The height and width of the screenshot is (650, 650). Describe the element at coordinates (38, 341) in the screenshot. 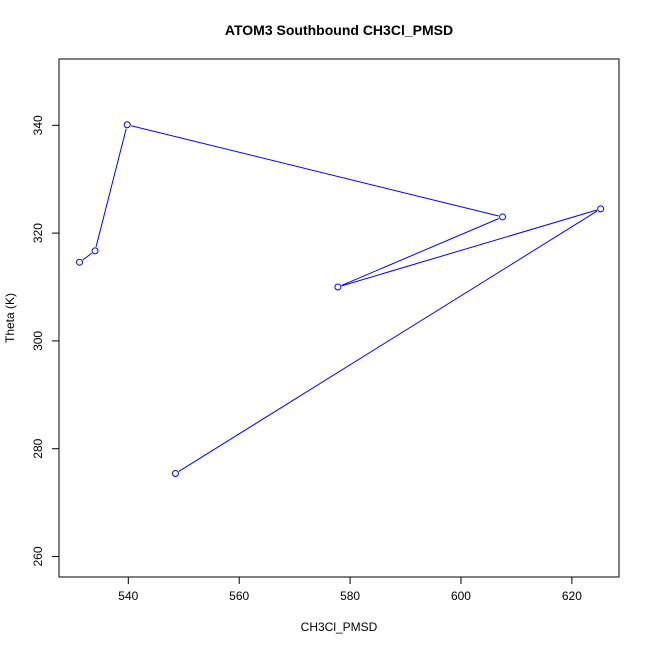

I see `y-tick-label: 300` at that location.